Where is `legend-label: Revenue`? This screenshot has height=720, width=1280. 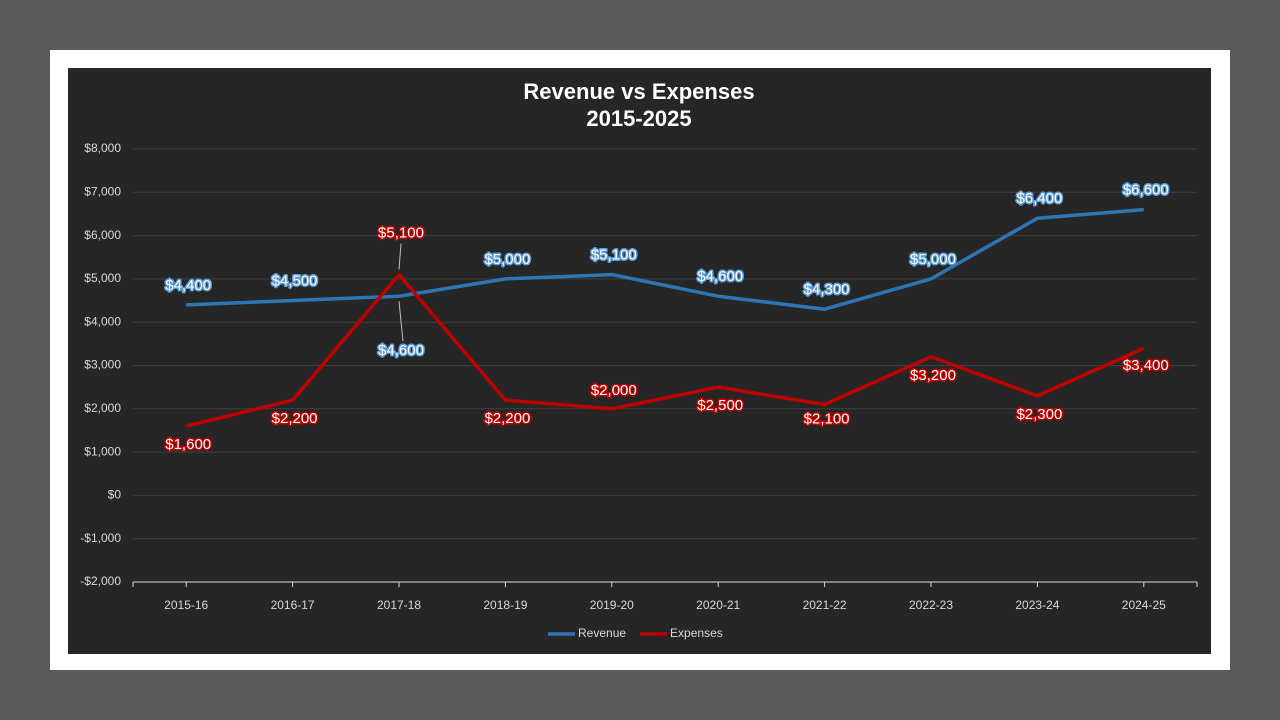 legend-label: Revenue is located at coordinates (602, 633).